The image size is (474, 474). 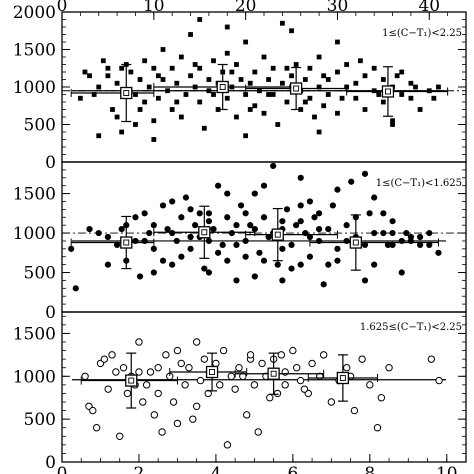 What do you see at coordinates (292, 469) in the screenshot?
I see `x-bottom-tick-label: 6` at bounding box center [292, 469].